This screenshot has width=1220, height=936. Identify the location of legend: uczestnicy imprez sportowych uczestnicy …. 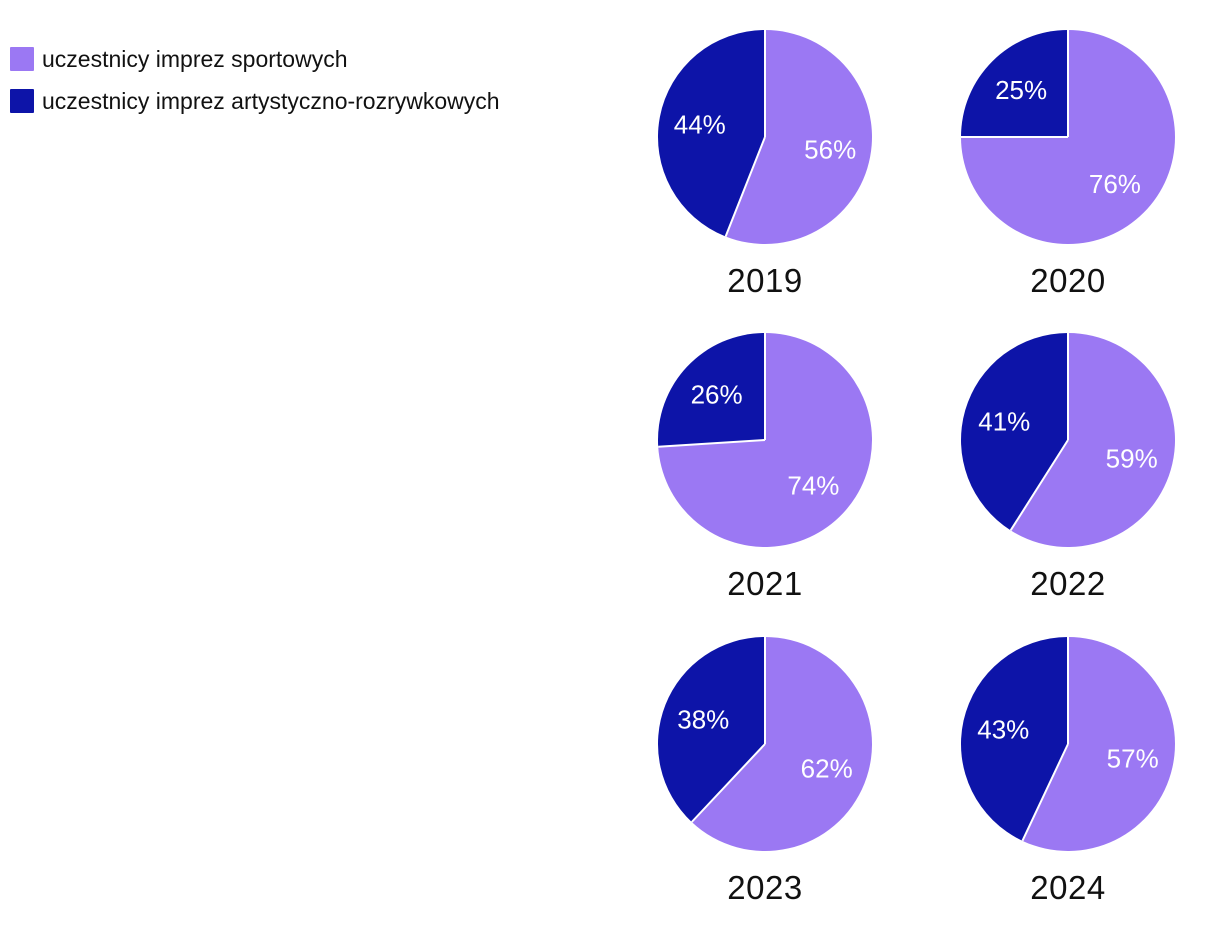
(255, 89).